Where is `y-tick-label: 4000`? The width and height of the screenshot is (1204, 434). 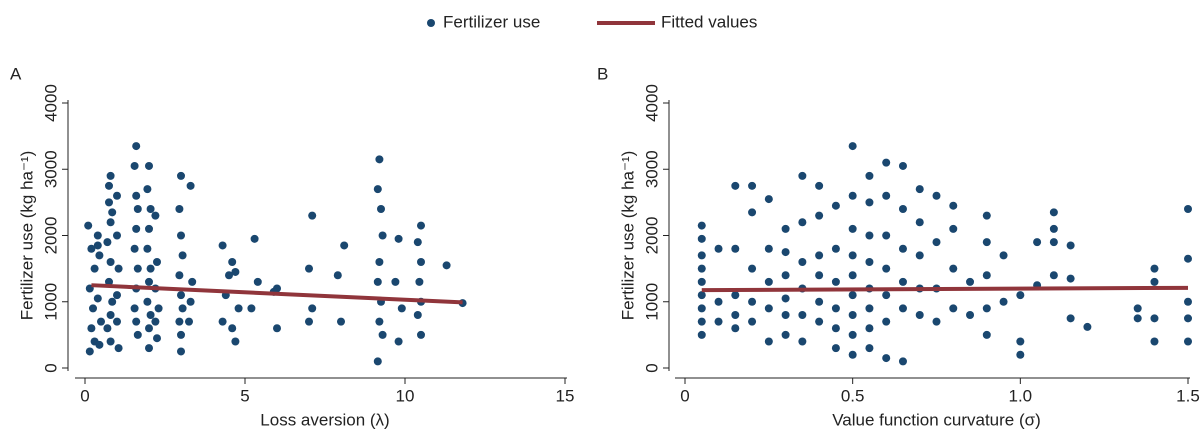 y-tick-label: 4000 is located at coordinates (651, 103).